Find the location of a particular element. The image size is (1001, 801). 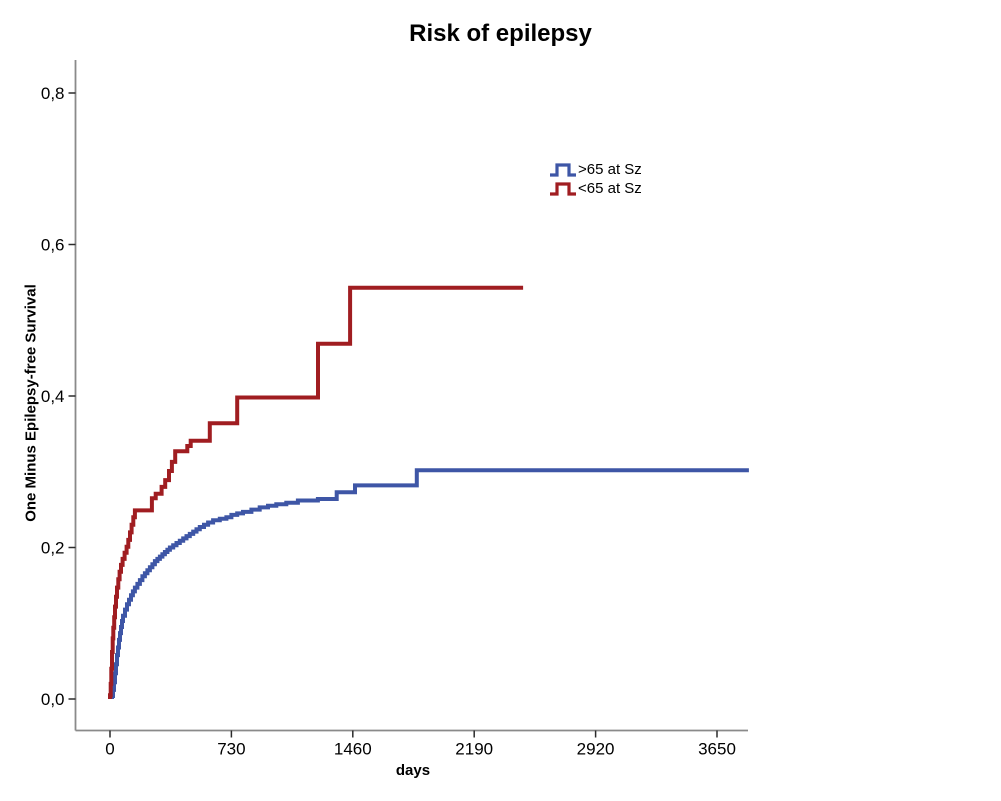

x-tick-label: 2190 is located at coordinates (474, 749).